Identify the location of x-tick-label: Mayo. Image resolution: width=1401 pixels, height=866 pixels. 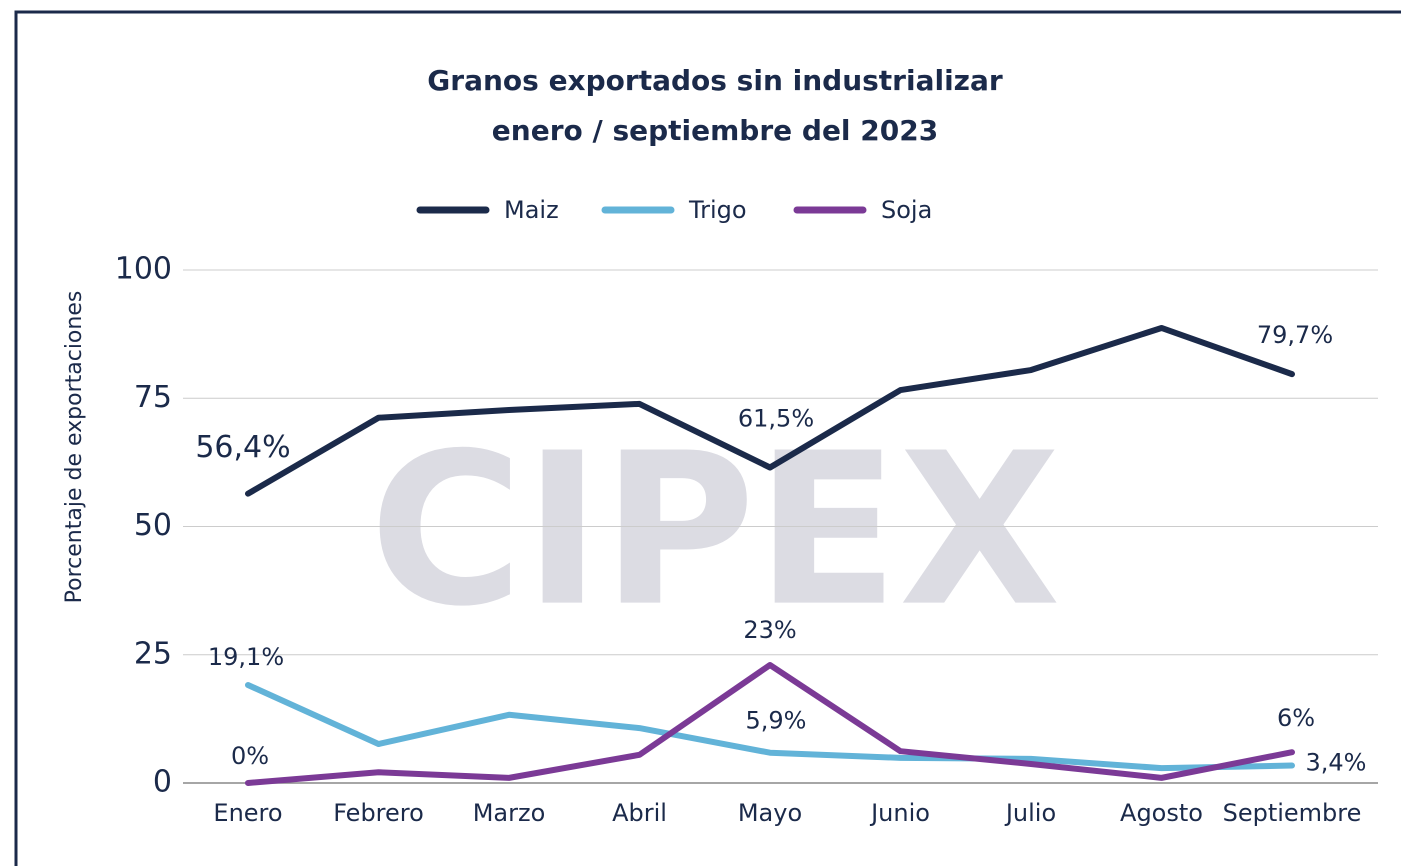
(770, 813).